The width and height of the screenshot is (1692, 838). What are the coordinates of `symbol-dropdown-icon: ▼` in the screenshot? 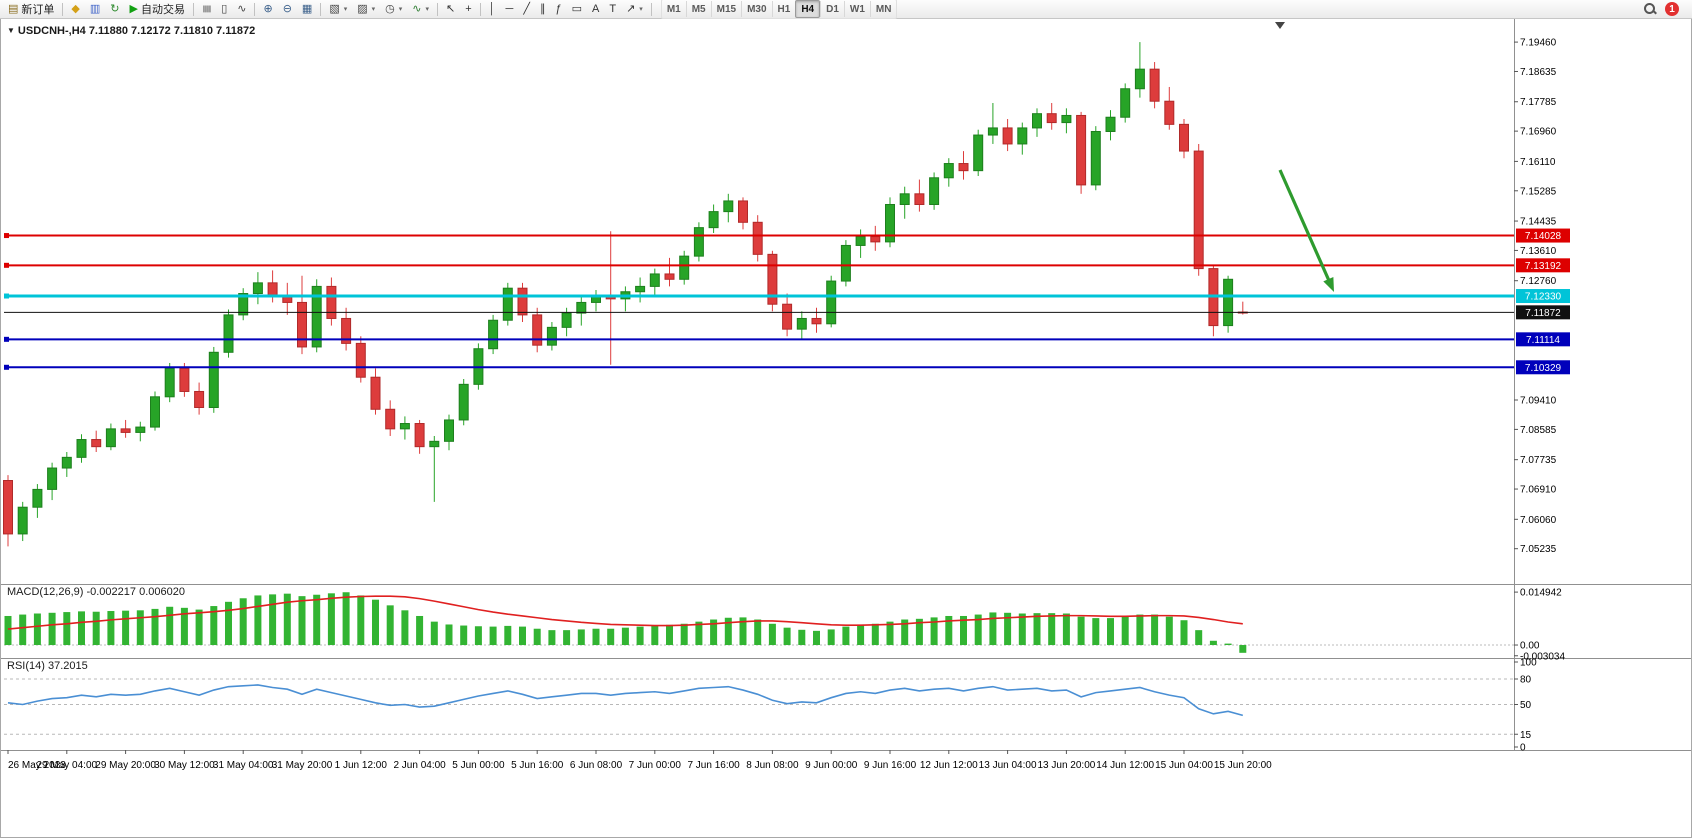 It's located at (11, 30).